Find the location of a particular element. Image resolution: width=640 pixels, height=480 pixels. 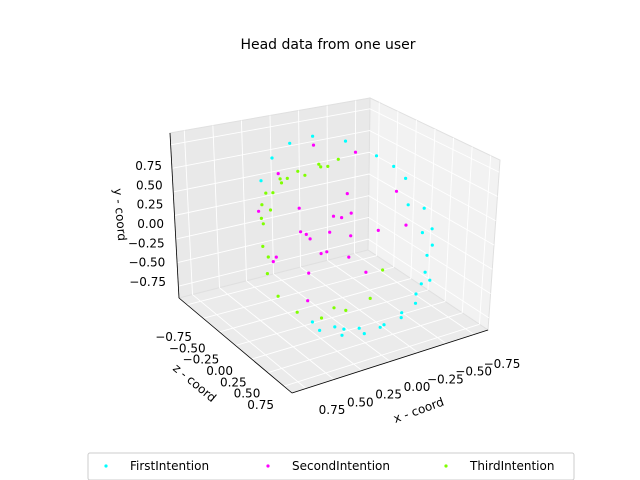

y-tick-label: 0.75 is located at coordinates (148, 166).